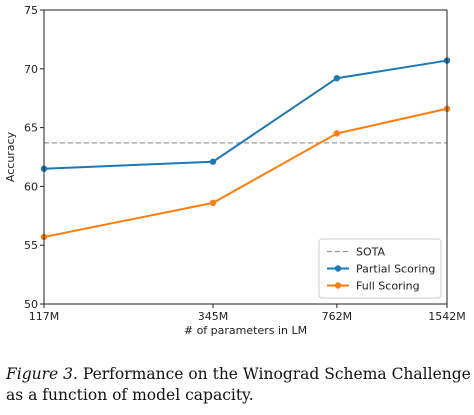  Describe the element at coordinates (31, 245) in the screenshot. I see `y-tick-label: 55` at that location.